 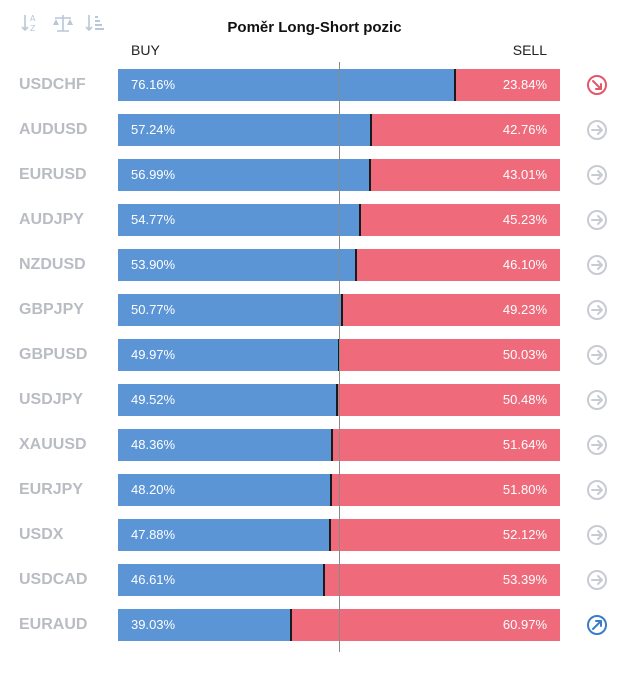 I want to click on ratio-bar: 54.77% 45.23%, so click(x=339, y=220).